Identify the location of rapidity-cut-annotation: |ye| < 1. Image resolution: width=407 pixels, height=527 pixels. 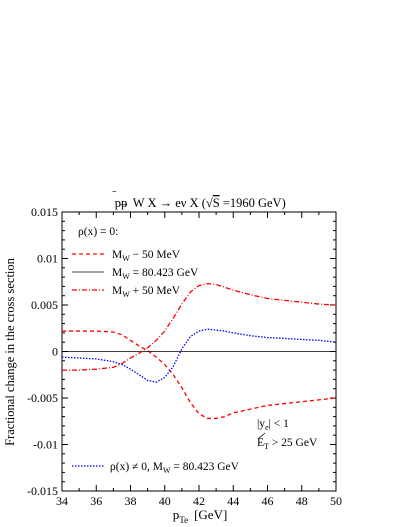
(273, 425).